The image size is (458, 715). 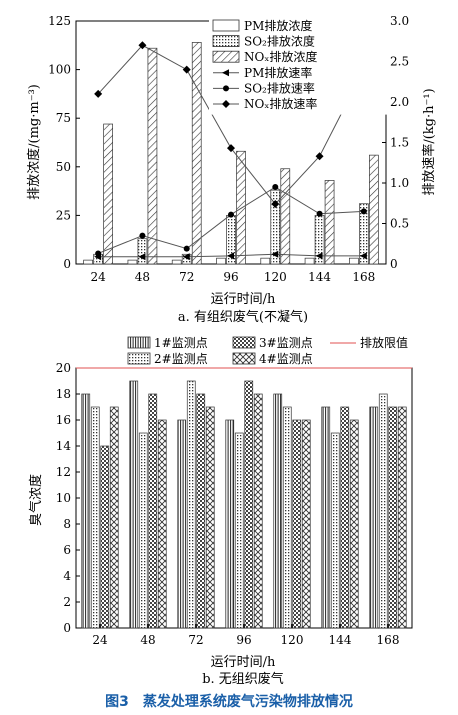 I want to click on chart-b-legend-label: 2#监测点, so click(x=181, y=359).